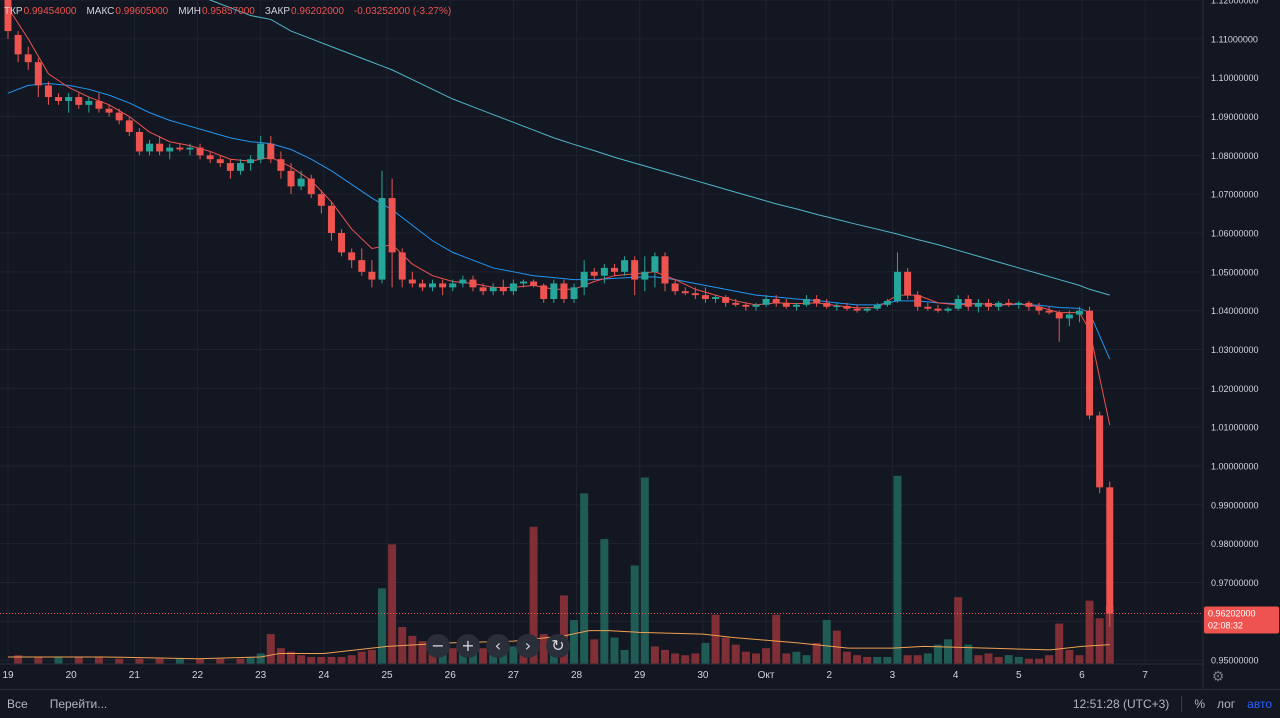 The image size is (1280, 718). Describe the element at coordinates (1225, 625) in the screenshot. I see `countdown-label: 02:08:32` at that location.